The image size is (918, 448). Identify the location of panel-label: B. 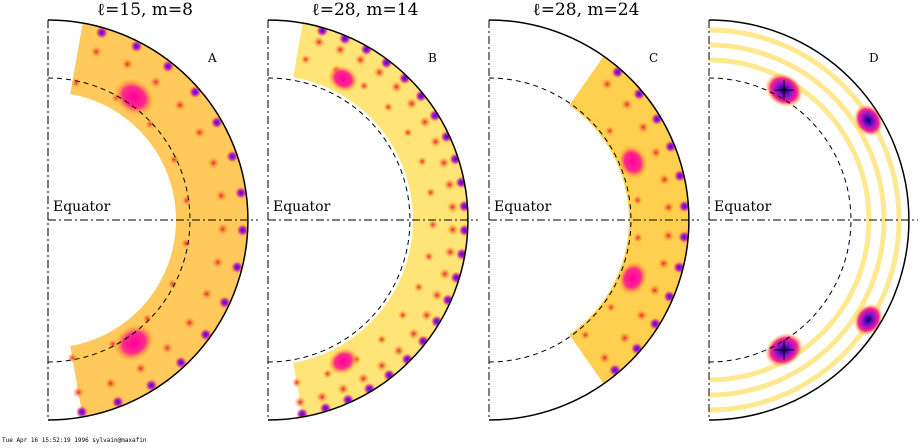
(432, 58).